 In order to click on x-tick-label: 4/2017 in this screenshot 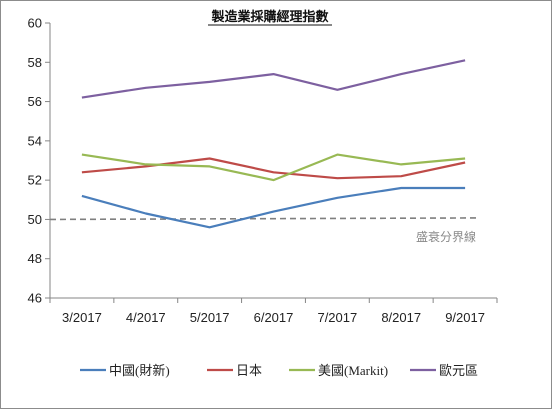, I will do `click(146, 317)`.